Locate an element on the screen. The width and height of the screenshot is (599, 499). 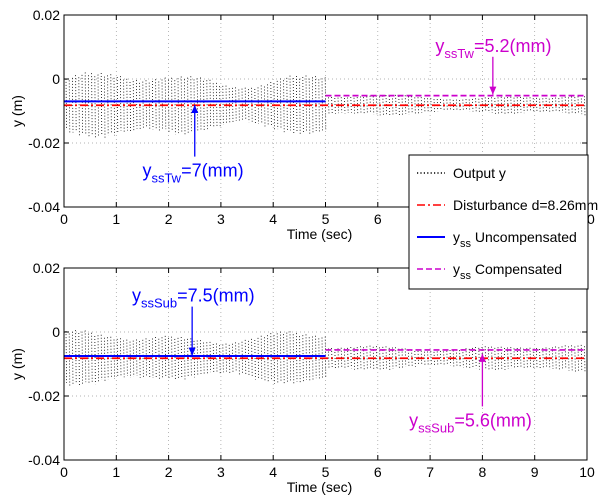
legend-label-output: Output y is located at coordinates (479, 173).